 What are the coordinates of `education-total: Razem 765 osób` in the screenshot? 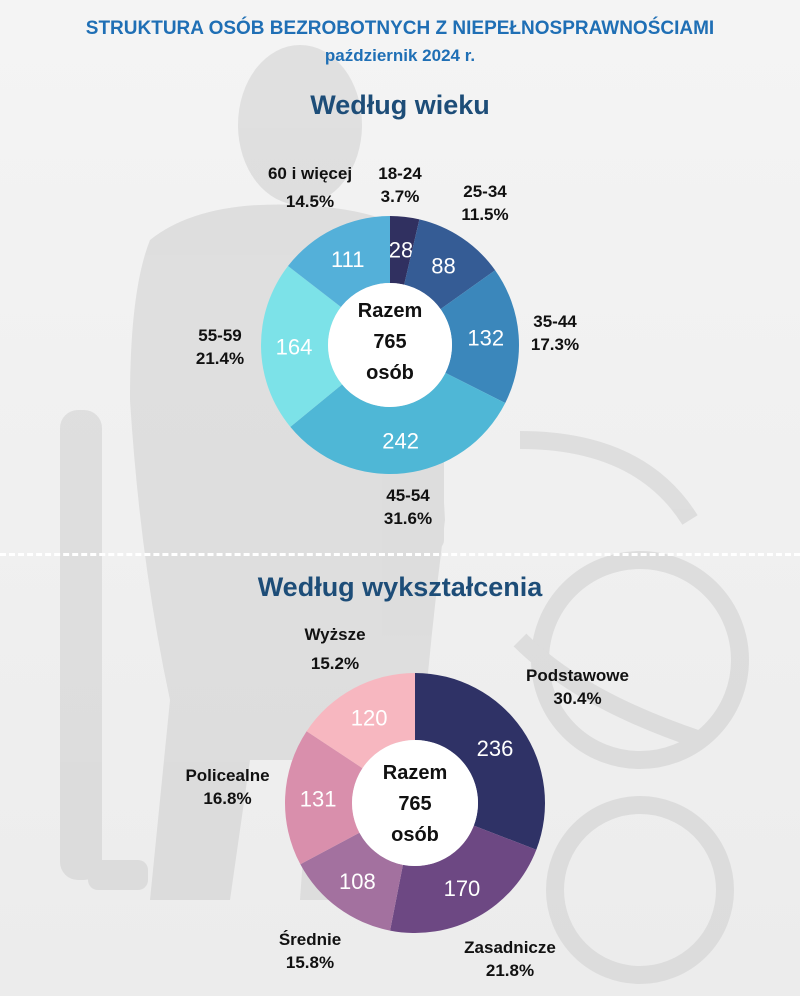 It's located at (415, 804).